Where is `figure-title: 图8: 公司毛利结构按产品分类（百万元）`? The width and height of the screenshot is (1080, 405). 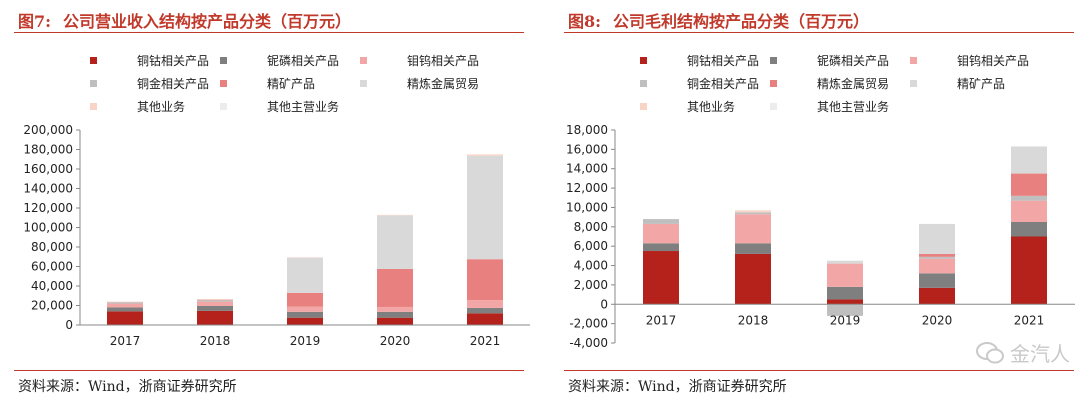
figure-title: 图8: 公司毛利结构按产品分类（百万元） is located at coordinates (719, 21).